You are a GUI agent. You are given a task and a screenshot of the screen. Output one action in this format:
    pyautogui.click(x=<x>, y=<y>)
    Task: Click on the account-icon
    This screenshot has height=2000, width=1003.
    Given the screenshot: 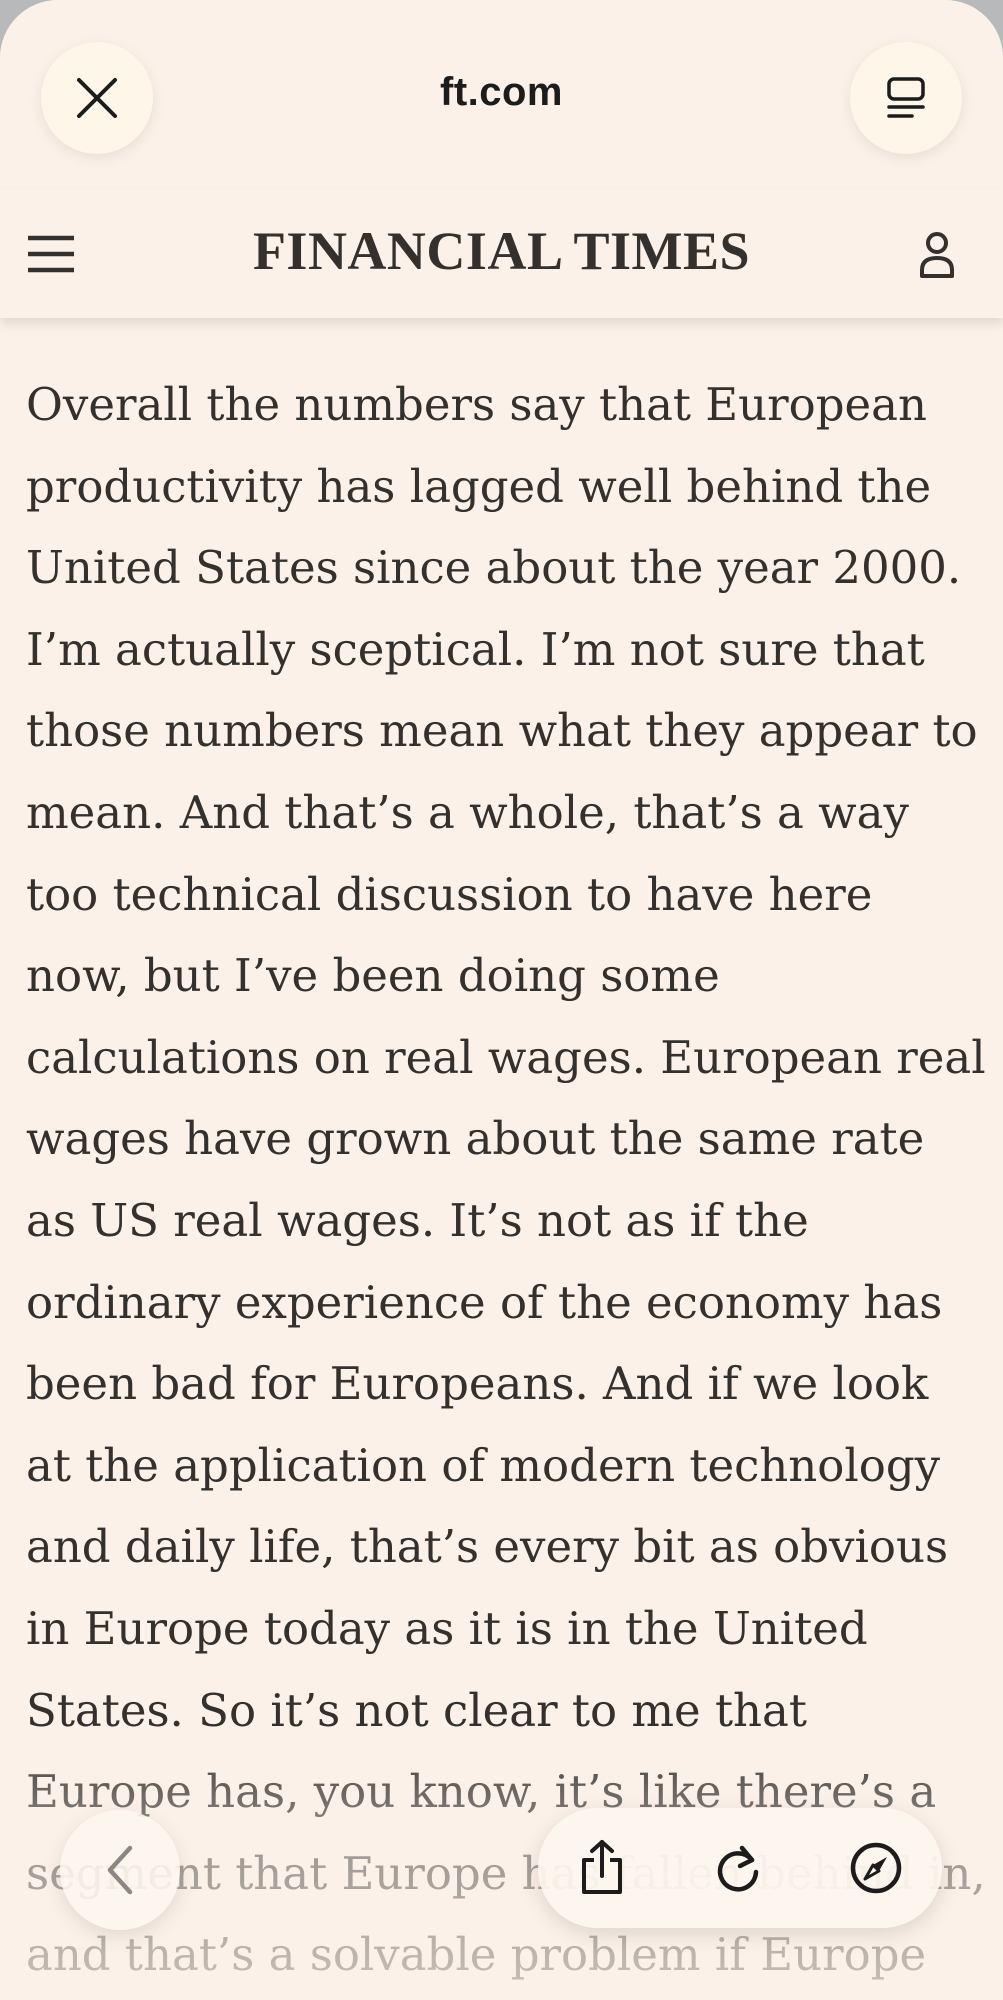 What is the action you would take?
    pyautogui.click(x=937, y=255)
    